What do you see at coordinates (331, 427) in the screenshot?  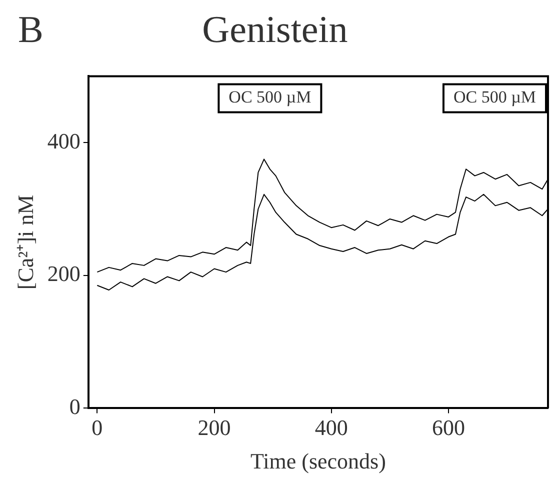 I see `x-tick-label: 400` at bounding box center [331, 427].